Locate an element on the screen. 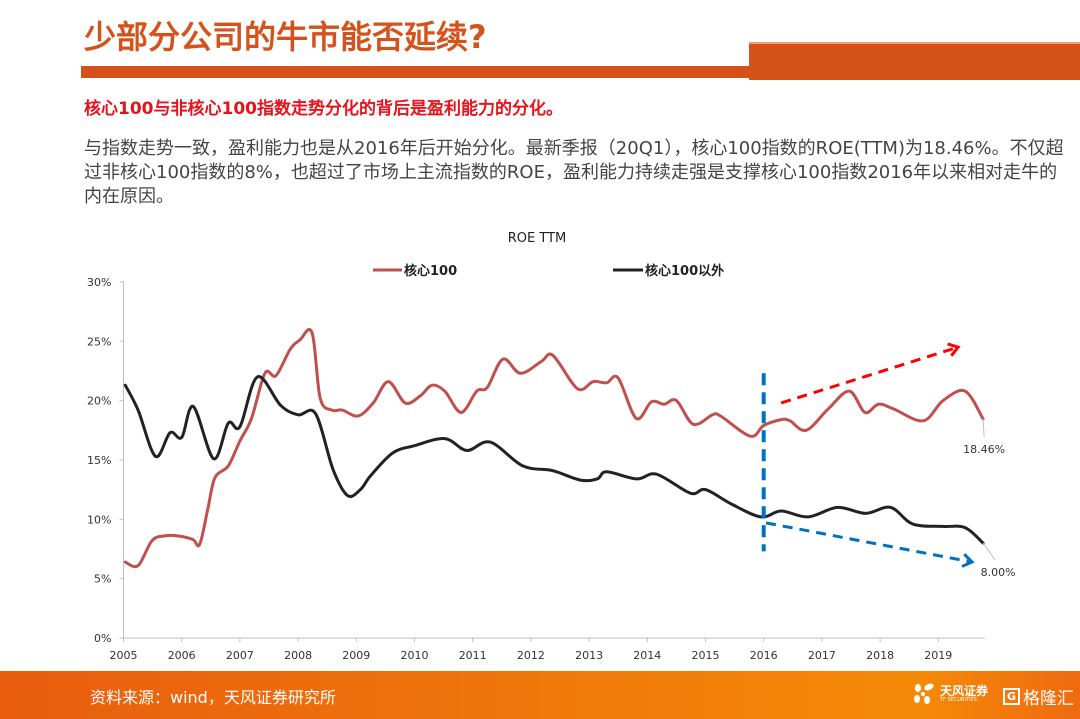  x-tick-label: 2018 is located at coordinates (880, 655).